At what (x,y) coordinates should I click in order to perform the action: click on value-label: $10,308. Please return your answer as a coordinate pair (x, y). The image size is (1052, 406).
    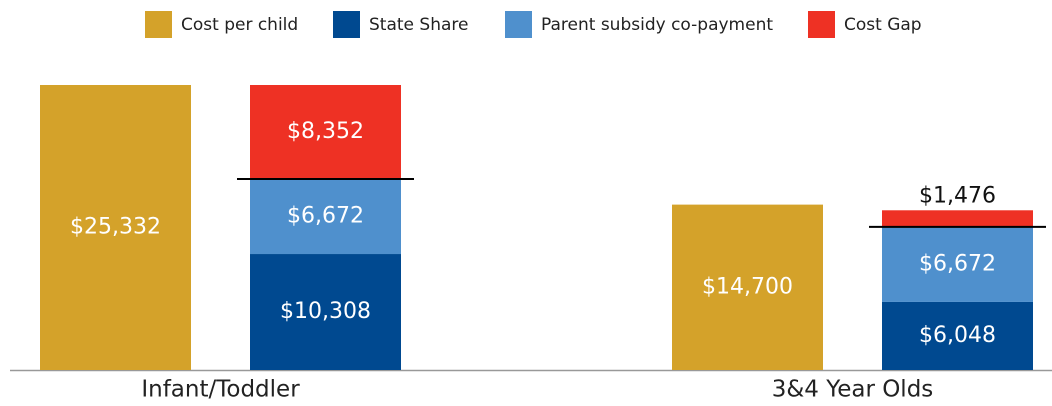
    Looking at the image, I should click on (325, 311).